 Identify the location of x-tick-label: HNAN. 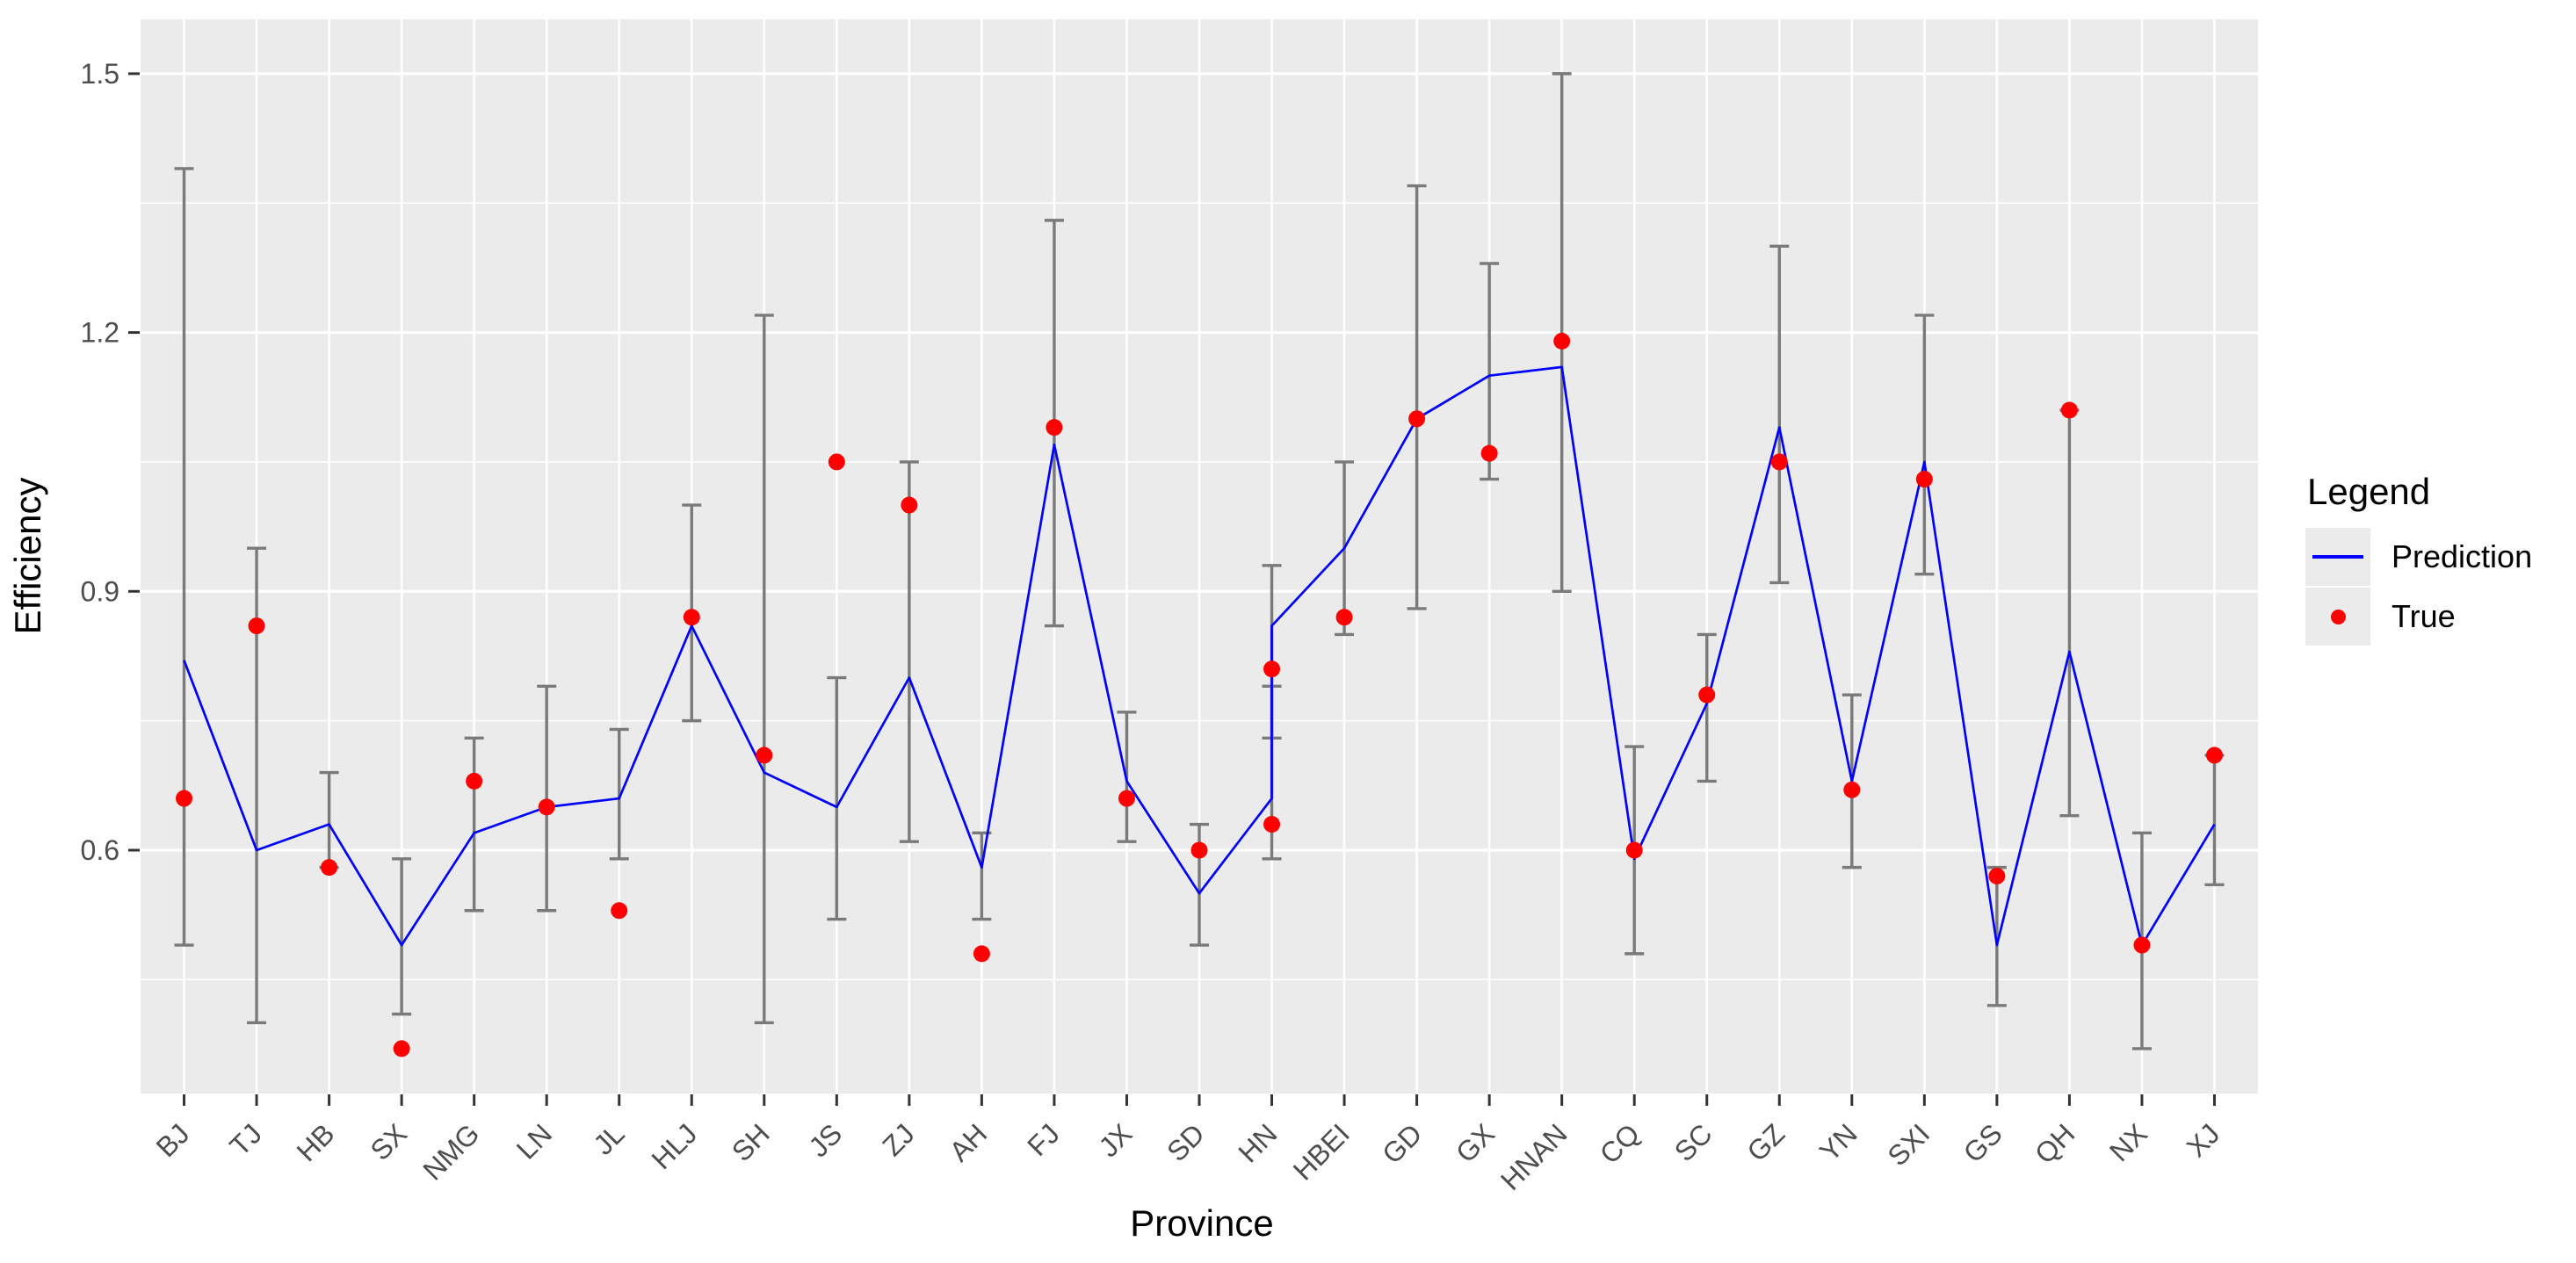
(1534, 1156).